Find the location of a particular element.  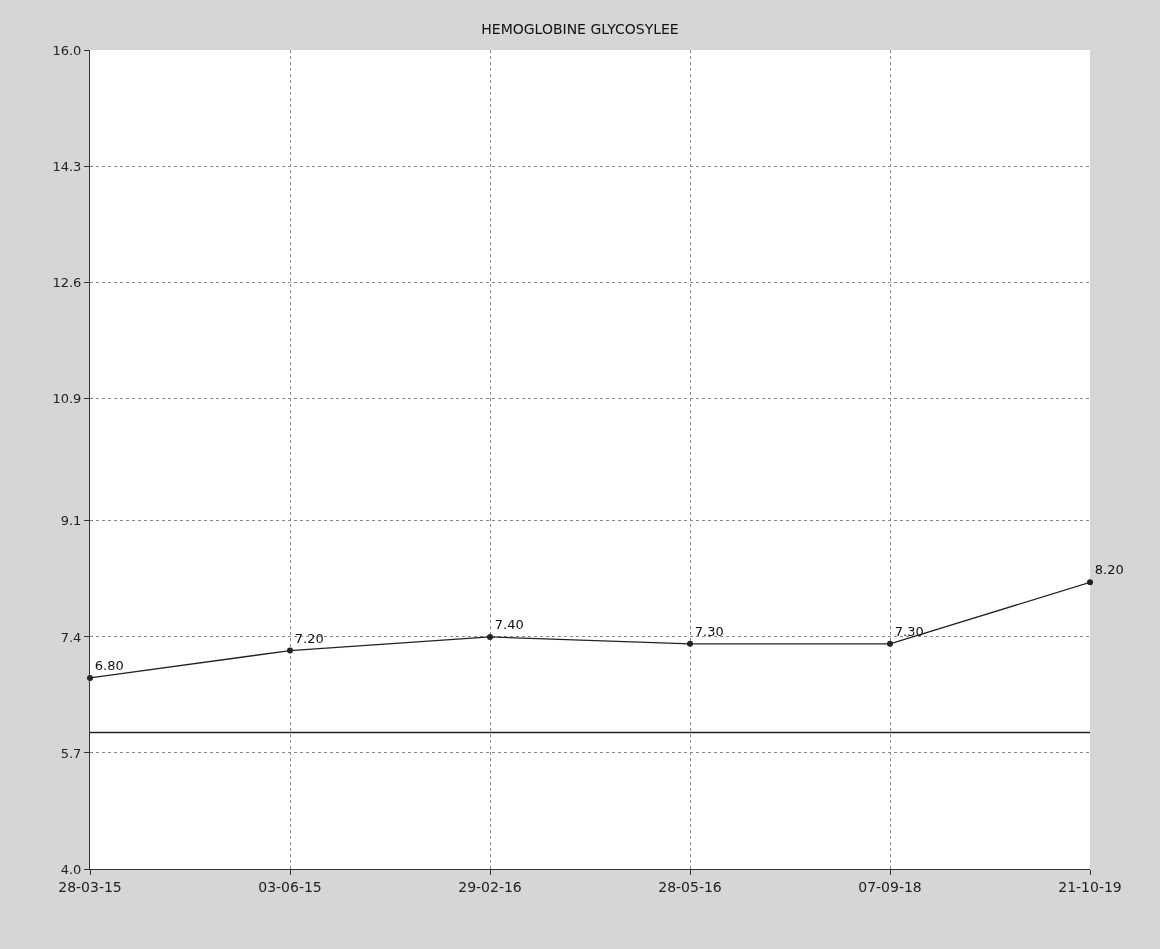

data-label: 7.40 is located at coordinates (509, 624).